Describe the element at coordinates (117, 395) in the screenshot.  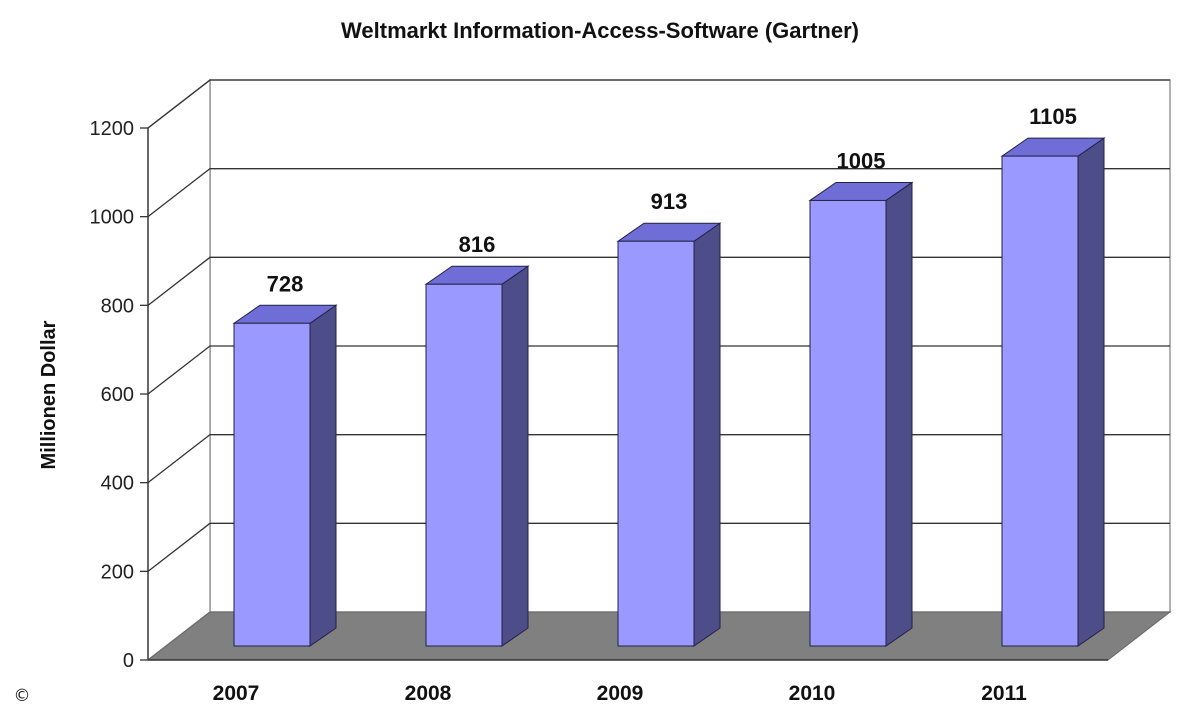
I see `y-tick-label: 600` at that location.